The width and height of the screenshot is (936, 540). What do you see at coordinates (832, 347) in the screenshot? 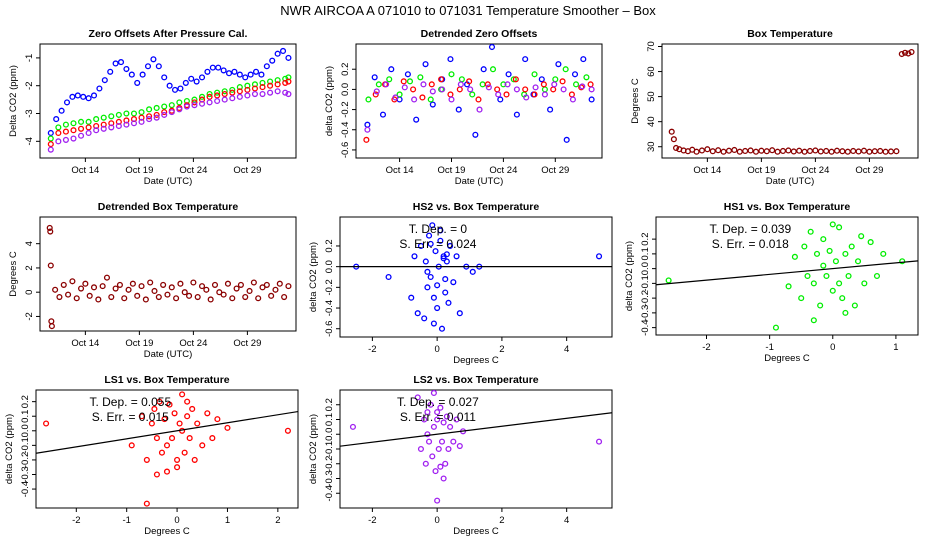
I see `x-tick-label: 0` at bounding box center [832, 347].